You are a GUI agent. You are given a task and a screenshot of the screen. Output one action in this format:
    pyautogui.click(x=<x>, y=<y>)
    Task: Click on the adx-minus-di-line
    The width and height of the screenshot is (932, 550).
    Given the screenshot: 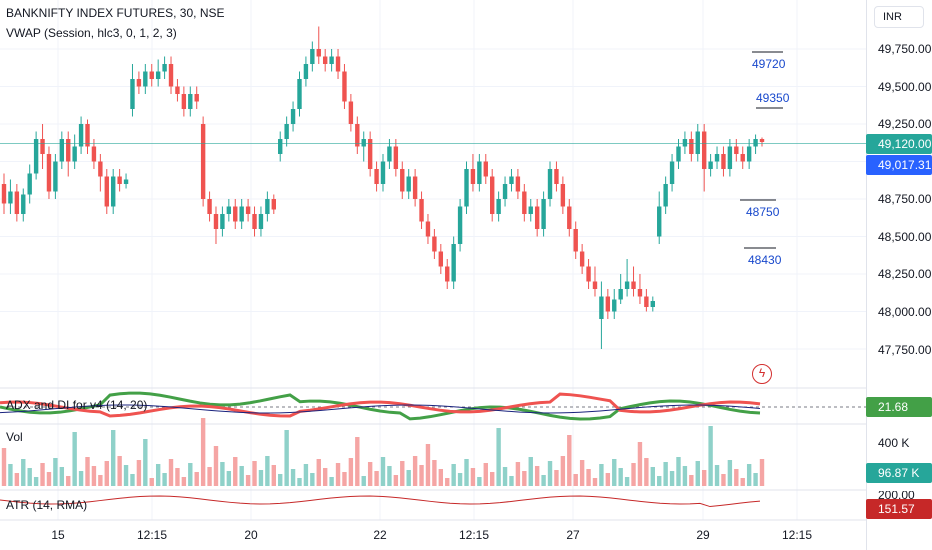 What is the action you would take?
    pyautogui.click(x=380, y=405)
    